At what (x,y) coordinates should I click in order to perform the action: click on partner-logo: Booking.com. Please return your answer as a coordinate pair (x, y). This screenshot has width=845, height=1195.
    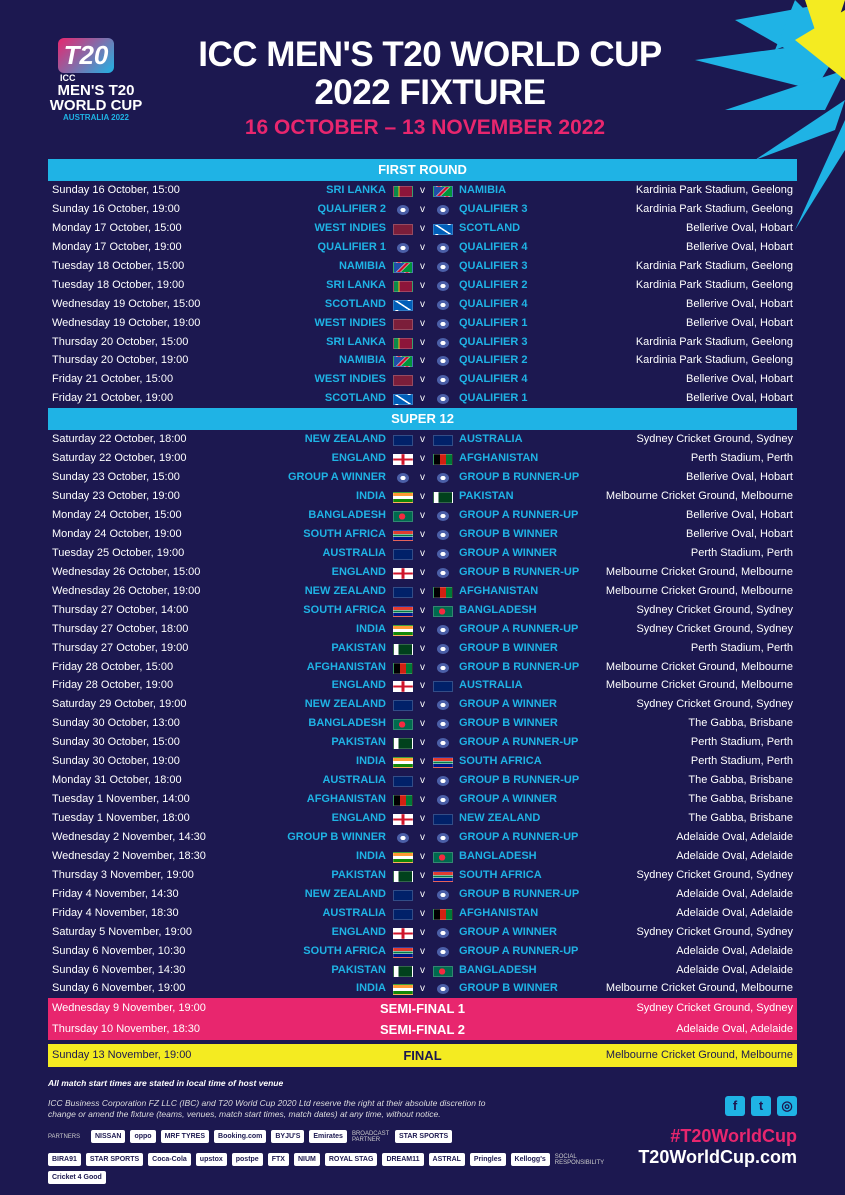
    Looking at the image, I should click on (240, 1136).